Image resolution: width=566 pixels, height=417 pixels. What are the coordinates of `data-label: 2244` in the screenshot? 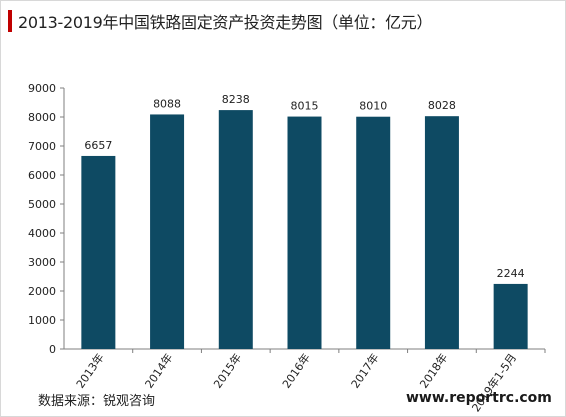 It's located at (511, 273).